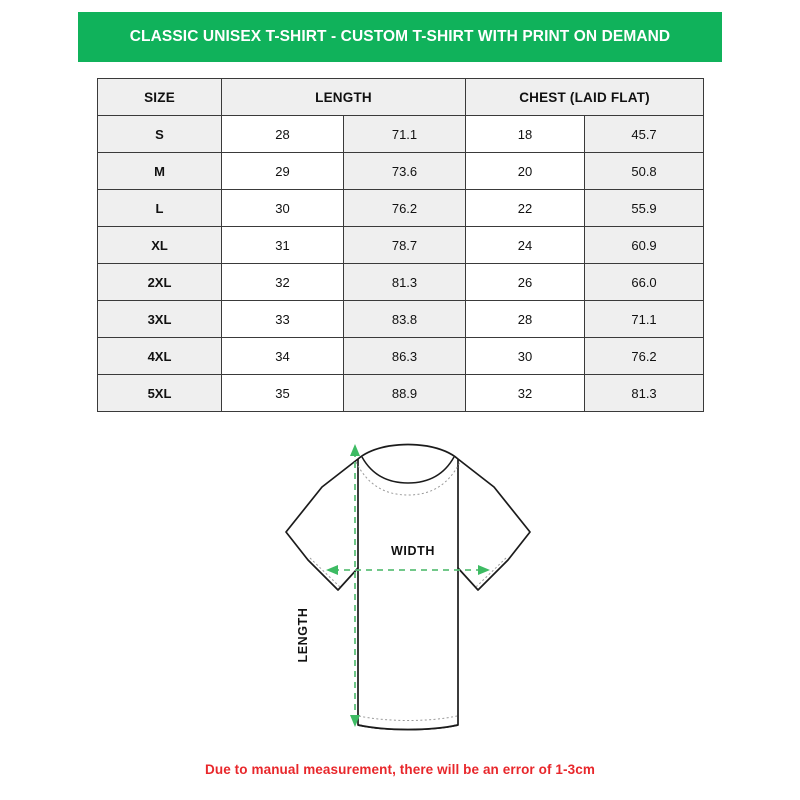 The width and height of the screenshot is (800, 800). Describe the element at coordinates (525, 208) in the screenshot. I see `cell-chest-in: 22` at that location.